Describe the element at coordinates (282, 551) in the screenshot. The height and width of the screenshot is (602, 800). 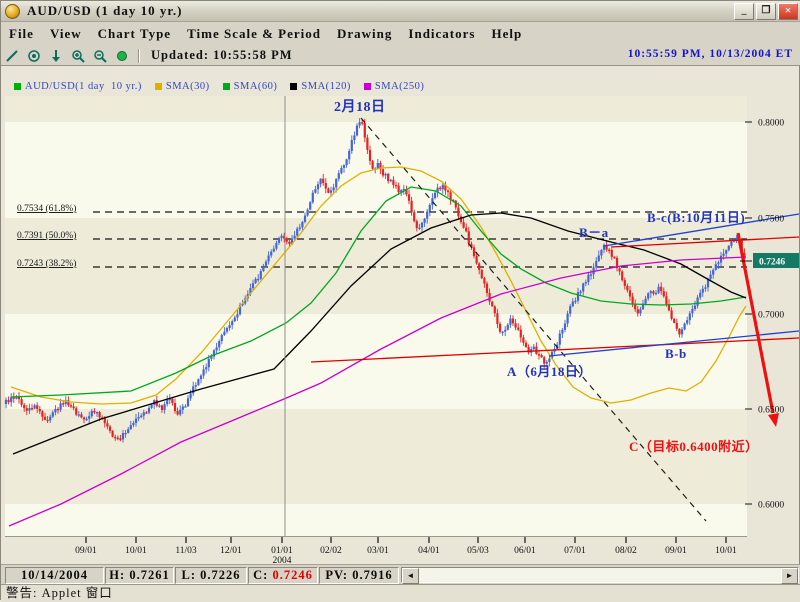
I see `svg-text: 01/01` at that location.